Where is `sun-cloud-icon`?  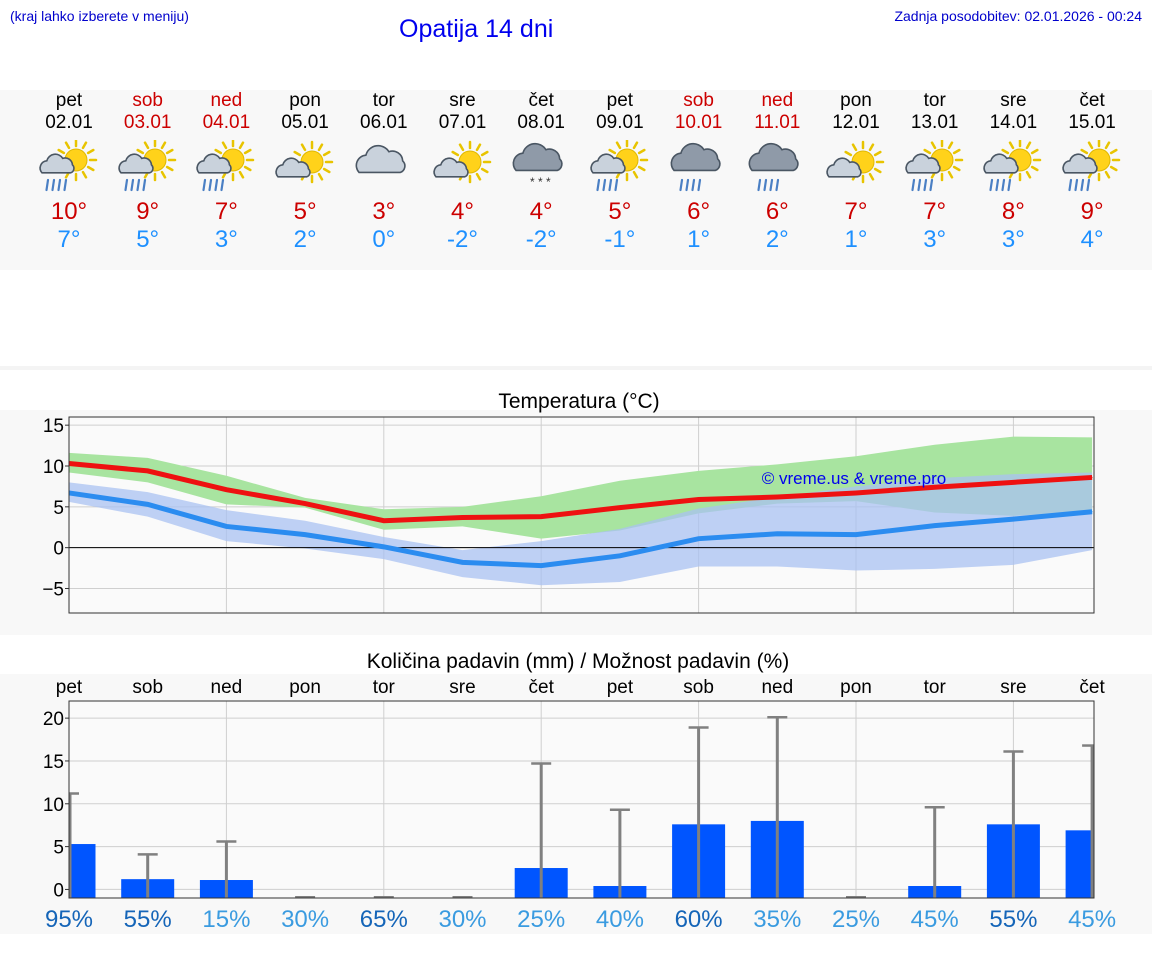
sun-cloud-icon is located at coordinates (304, 162).